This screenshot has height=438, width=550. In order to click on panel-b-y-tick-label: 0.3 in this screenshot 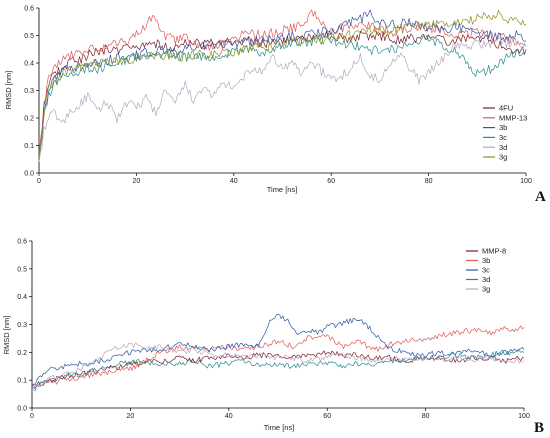, I will do `click(22, 325)`.